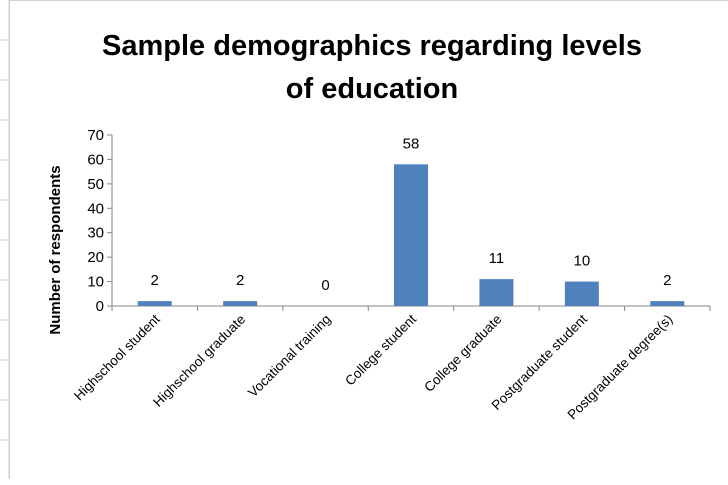  What do you see at coordinates (95, 233) in the screenshot?
I see `y-tick-label: 30` at bounding box center [95, 233].